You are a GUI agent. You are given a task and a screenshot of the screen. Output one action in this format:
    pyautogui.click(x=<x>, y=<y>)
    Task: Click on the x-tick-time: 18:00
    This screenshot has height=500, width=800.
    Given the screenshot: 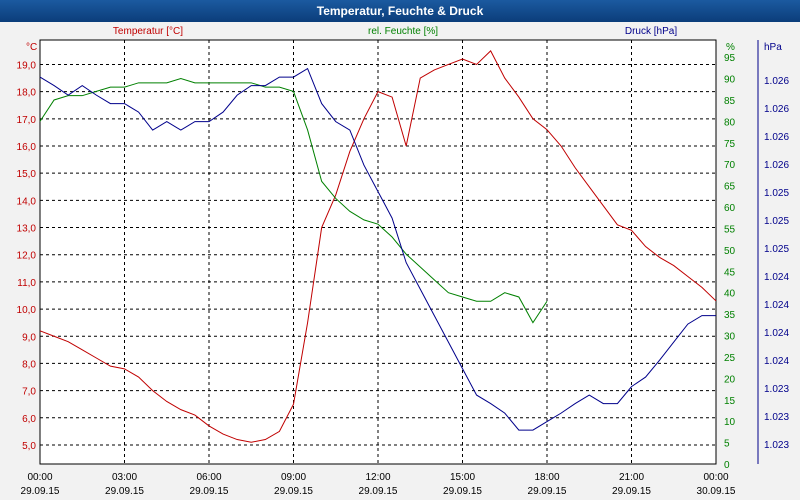 What is the action you would take?
    pyautogui.click(x=546, y=477)
    